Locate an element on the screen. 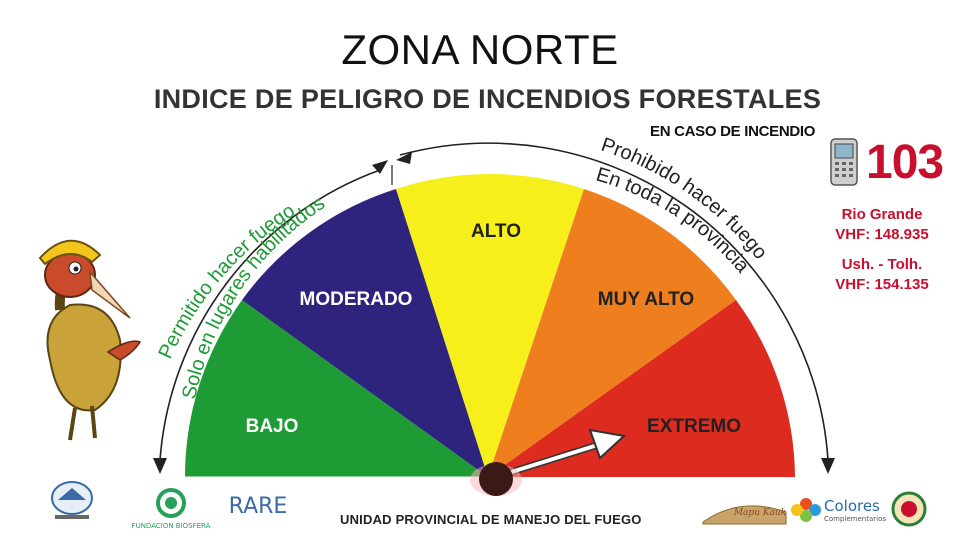 The height and width of the screenshot is (541, 960). bird-mascot-icon is located at coordinates (90, 340).